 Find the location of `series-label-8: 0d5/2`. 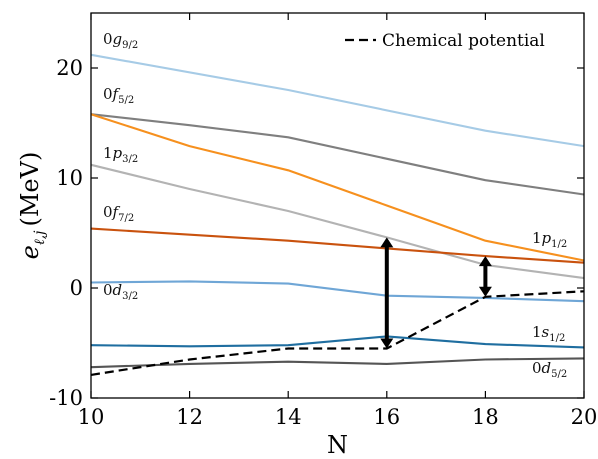

series-label-8: 0d5/2 is located at coordinates (549, 369).